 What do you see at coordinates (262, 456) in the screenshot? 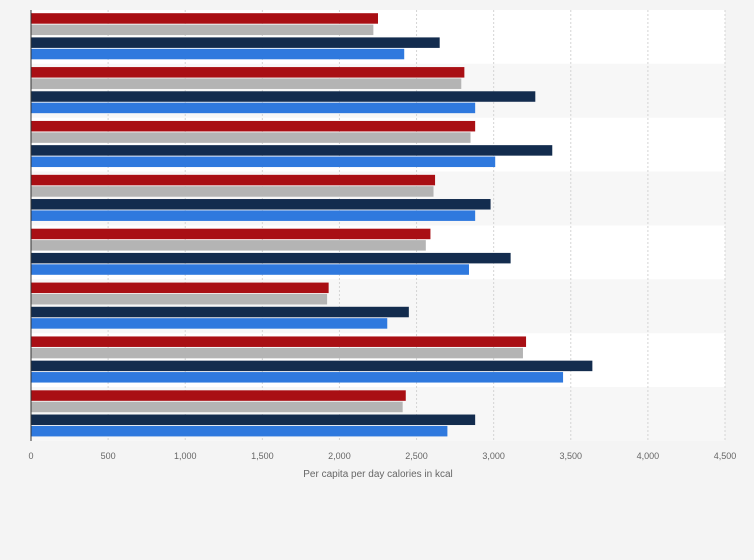
I see `x-tick-label: 1,500` at bounding box center [262, 456].